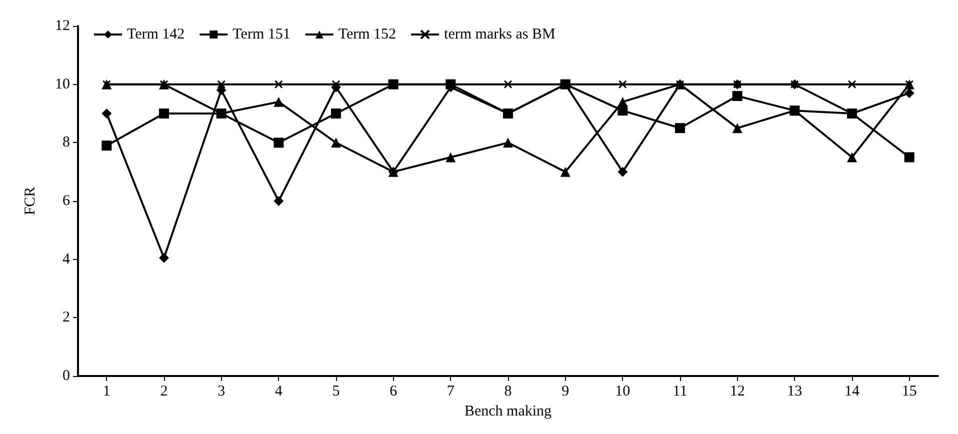 Image resolution: width=958 pixels, height=434 pixels. What do you see at coordinates (30, 201) in the screenshot?
I see `y-axis-title: FCR` at bounding box center [30, 201].